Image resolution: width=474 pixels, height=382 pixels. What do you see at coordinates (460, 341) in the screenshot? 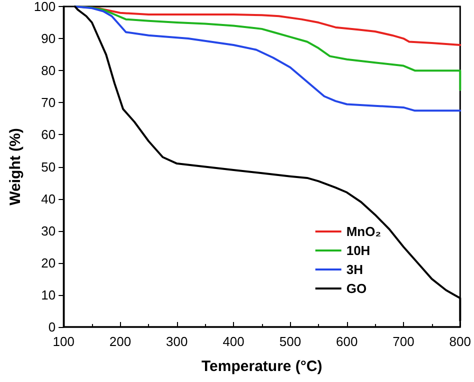
I see `x-tick-label: 800` at bounding box center [460, 341].